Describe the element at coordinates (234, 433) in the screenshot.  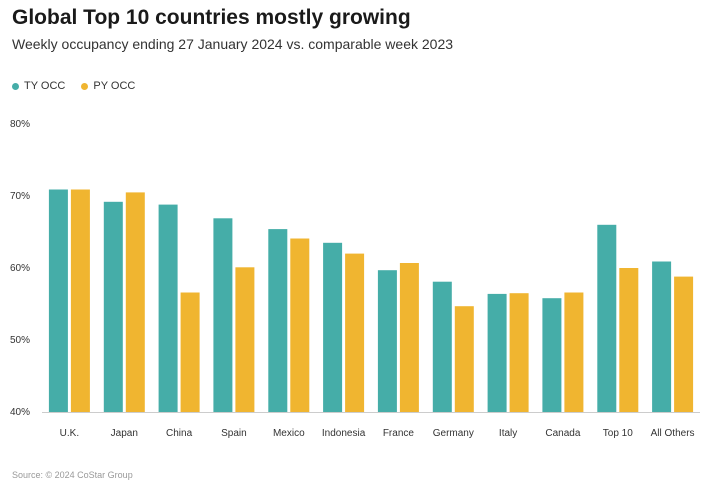
I see `x-tick-label: Spain` at that location.